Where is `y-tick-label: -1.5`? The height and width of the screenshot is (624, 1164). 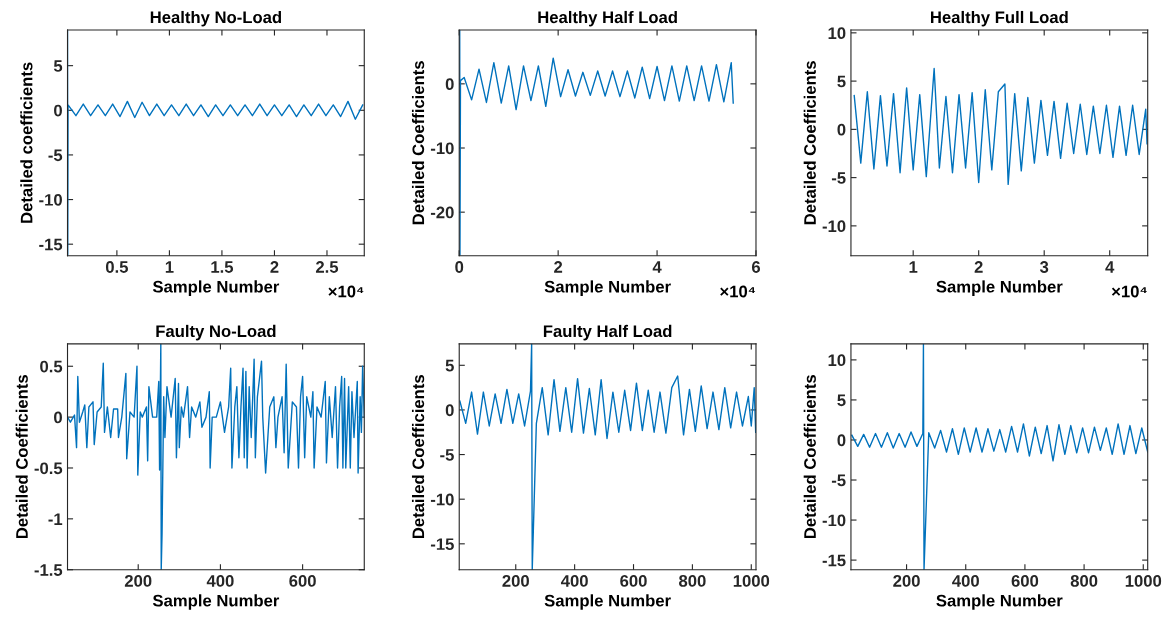 y-tick-label: -1.5 is located at coordinates (48, 570).